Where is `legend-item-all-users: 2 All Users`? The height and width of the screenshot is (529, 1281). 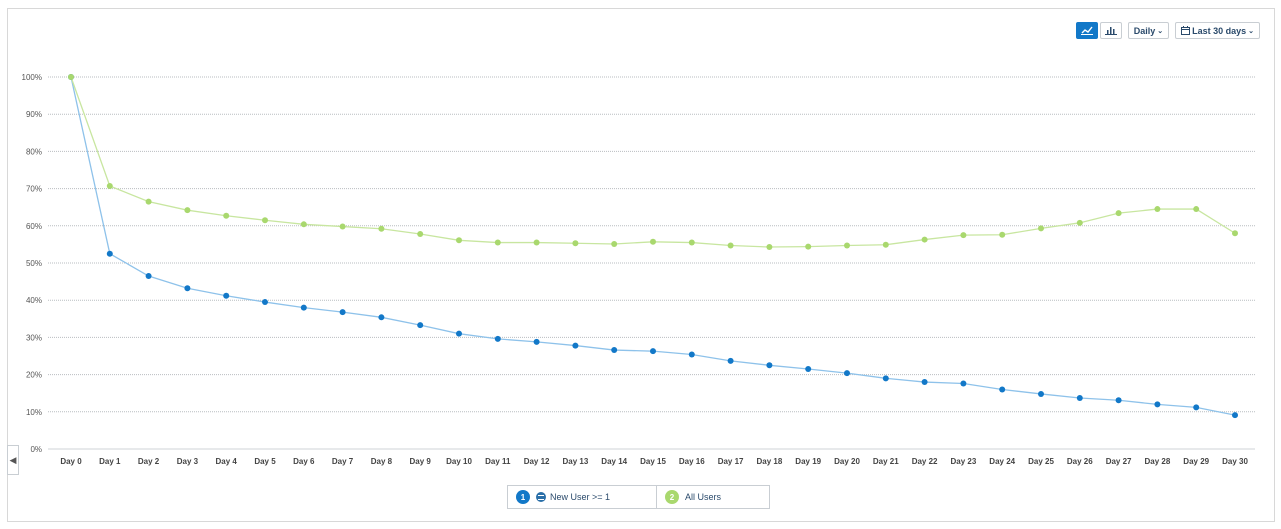
legend-item-all-users: 2 All Users is located at coordinates (713, 497).